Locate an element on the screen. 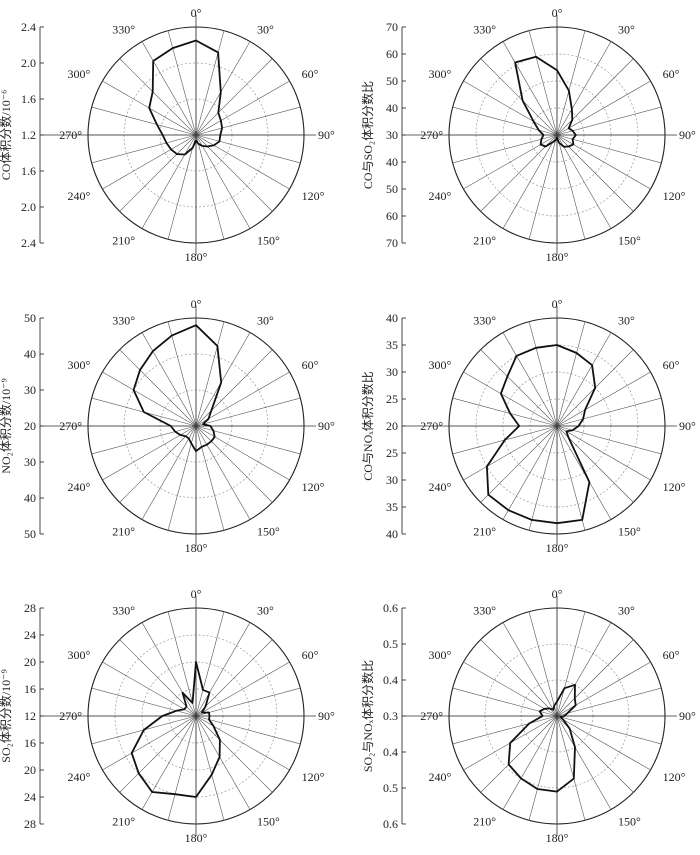  axis-title: NO₂体积分数/10⁻⁹ is located at coordinates (6, 425).